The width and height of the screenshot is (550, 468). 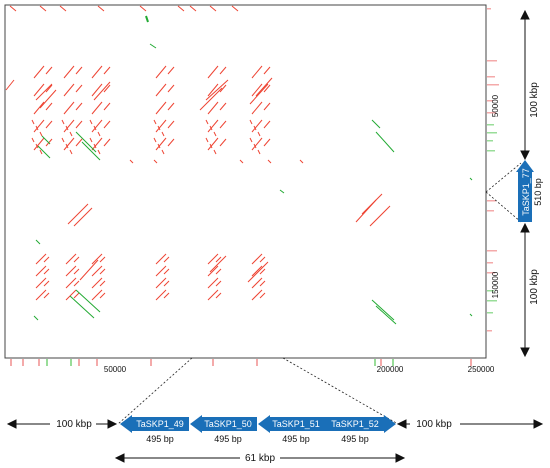 I want to click on x-tick-200000: 200000, so click(x=390, y=369).